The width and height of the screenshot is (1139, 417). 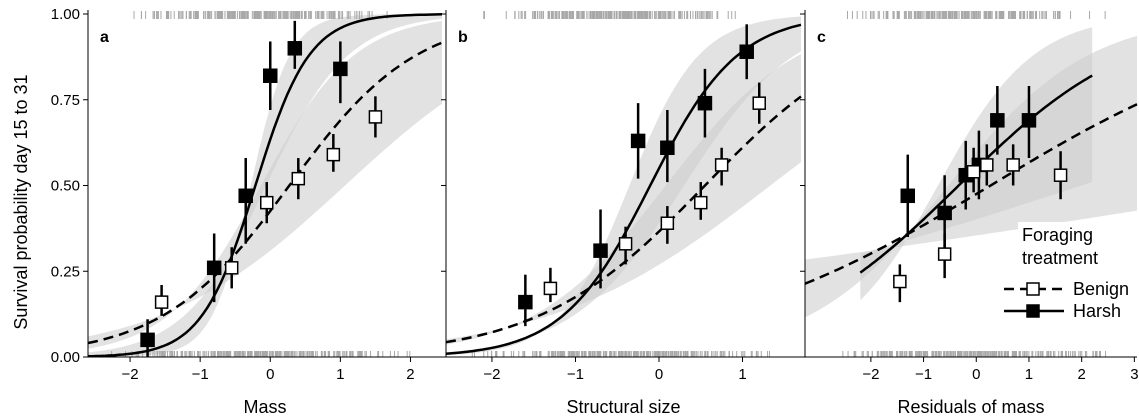 I want to click on x-tick-label: 3, so click(x=1134, y=374).